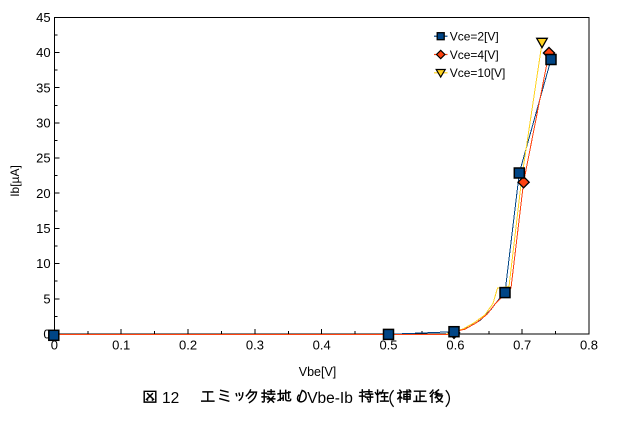 Image resolution: width=637 pixels, height=424 pixels. I want to click on svg-text: Ib[µA], so click(15, 181).